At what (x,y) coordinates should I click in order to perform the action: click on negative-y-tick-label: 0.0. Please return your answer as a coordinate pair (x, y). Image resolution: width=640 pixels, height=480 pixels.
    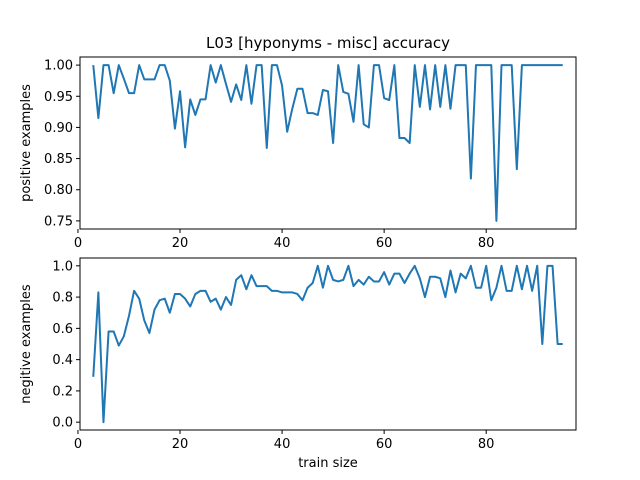
    Looking at the image, I should click on (62, 423).